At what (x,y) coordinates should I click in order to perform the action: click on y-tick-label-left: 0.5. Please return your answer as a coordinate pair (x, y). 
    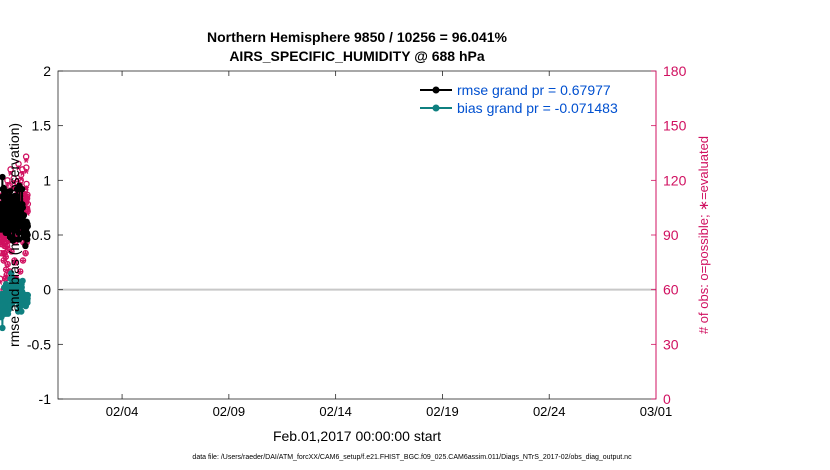
    Looking at the image, I should click on (42, 235).